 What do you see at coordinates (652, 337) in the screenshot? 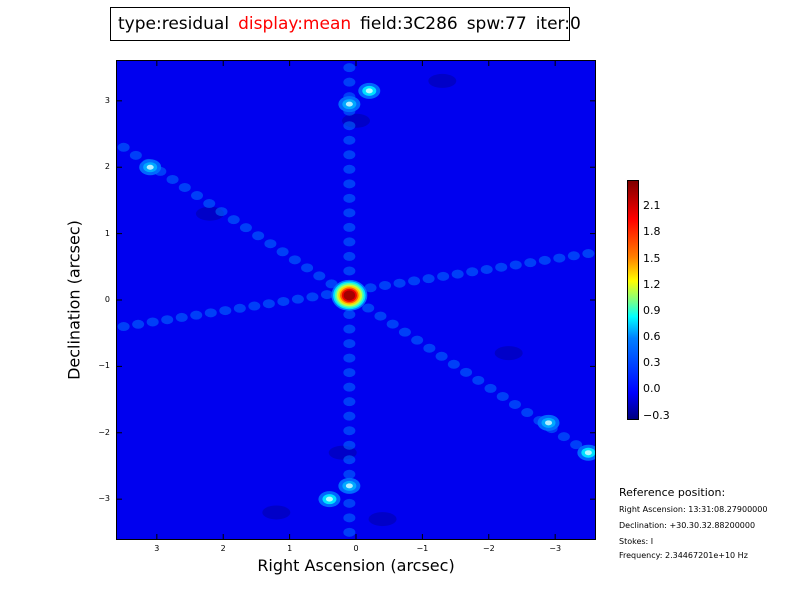
I see `colorbar-tick-label: 0.6` at bounding box center [652, 337].